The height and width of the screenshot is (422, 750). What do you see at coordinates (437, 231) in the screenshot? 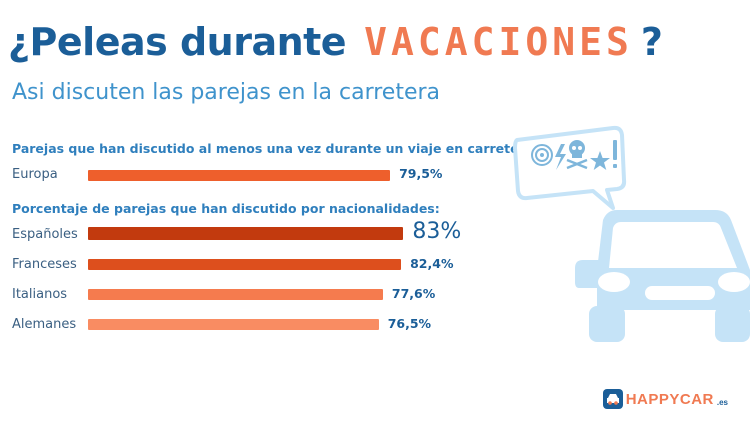
I see `value-label-espanoles: 83%` at bounding box center [437, 231].